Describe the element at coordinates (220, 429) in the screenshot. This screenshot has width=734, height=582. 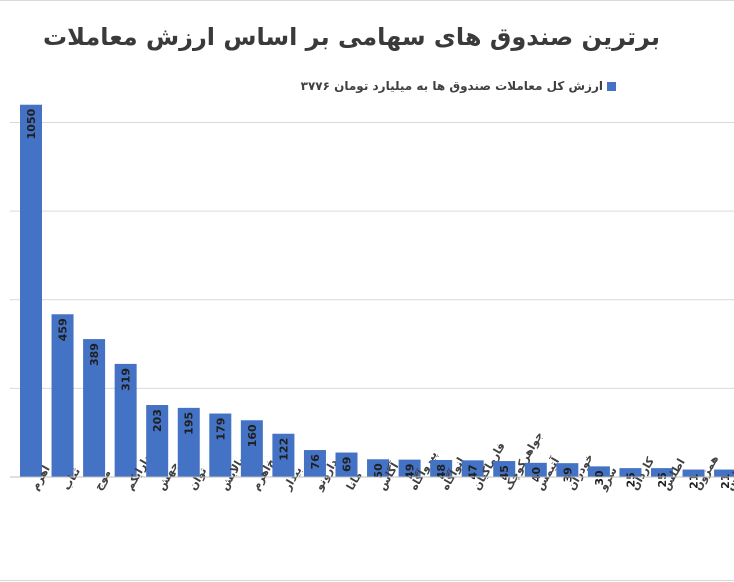
I see `data-label: 179` at that location.